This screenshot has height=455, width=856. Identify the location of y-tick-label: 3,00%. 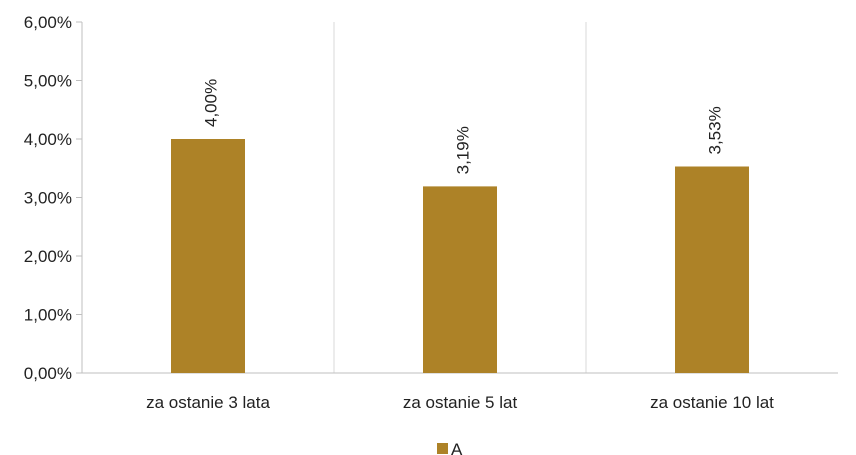
(48, 198).